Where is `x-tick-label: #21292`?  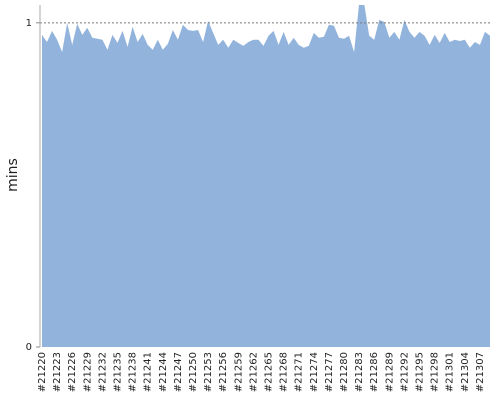 x-tick-label: #21292 is located at coordinates (404, 372).